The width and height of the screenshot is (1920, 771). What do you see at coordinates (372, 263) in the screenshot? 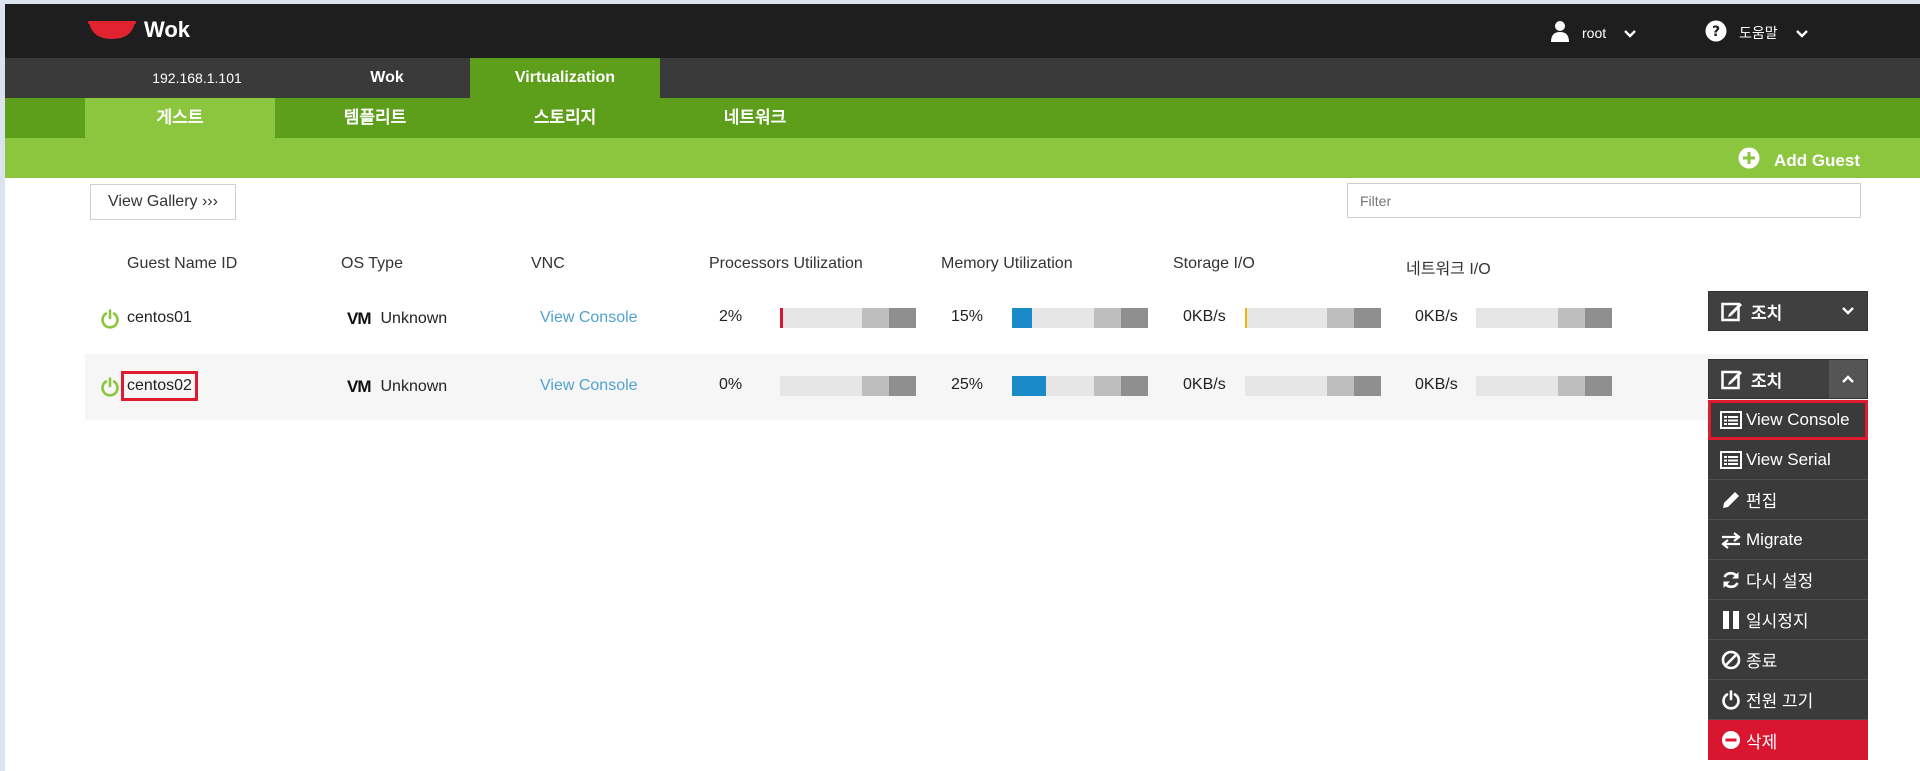
I see `col-os-type: OS Type` at bounding box center [372, 263].